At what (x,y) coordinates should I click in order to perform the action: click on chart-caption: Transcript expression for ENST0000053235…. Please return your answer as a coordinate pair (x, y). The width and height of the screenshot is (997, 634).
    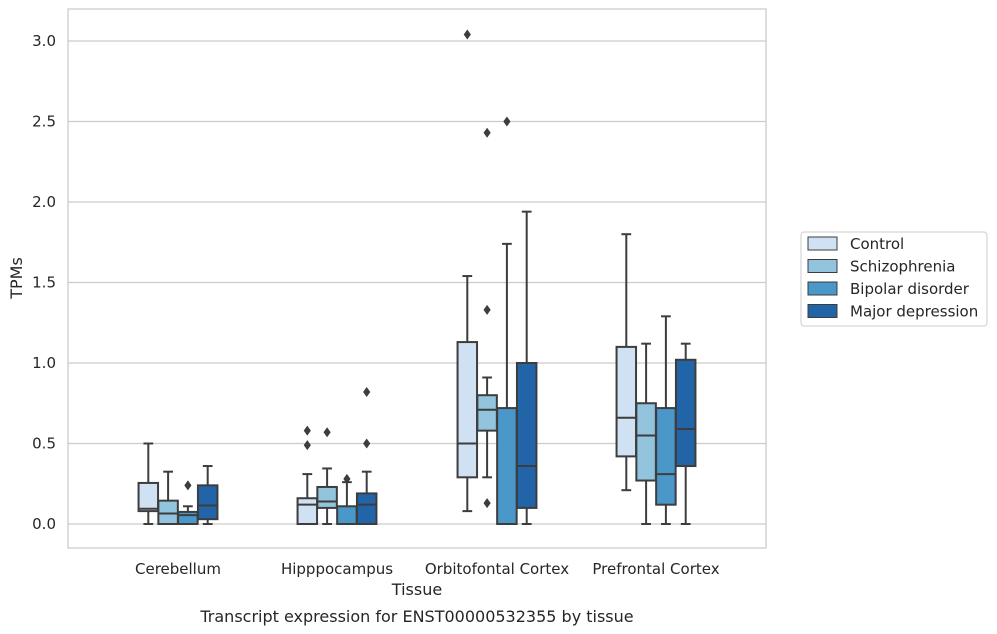
    Looking at the image, I should click on (416, 616).